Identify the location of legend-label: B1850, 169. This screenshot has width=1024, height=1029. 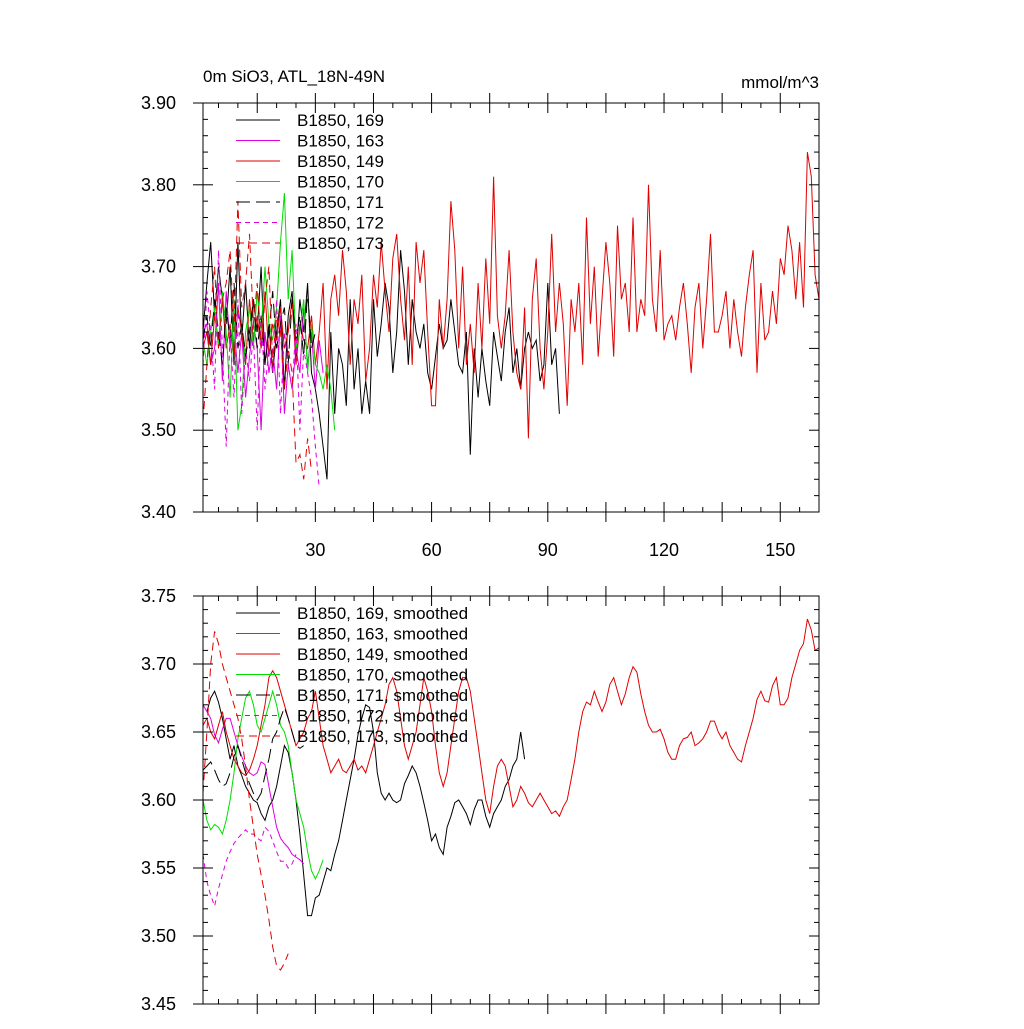
(340, 120).